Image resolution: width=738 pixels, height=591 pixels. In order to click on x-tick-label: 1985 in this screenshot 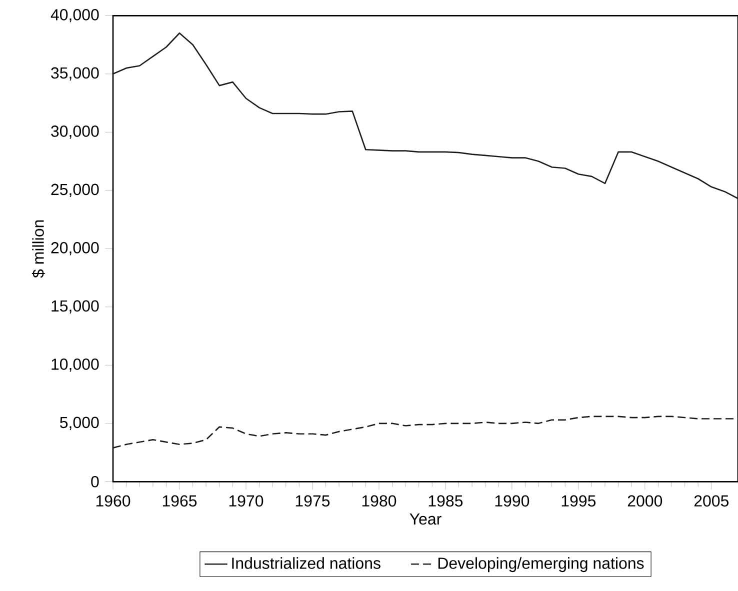, I will do `click(445, 501)`.